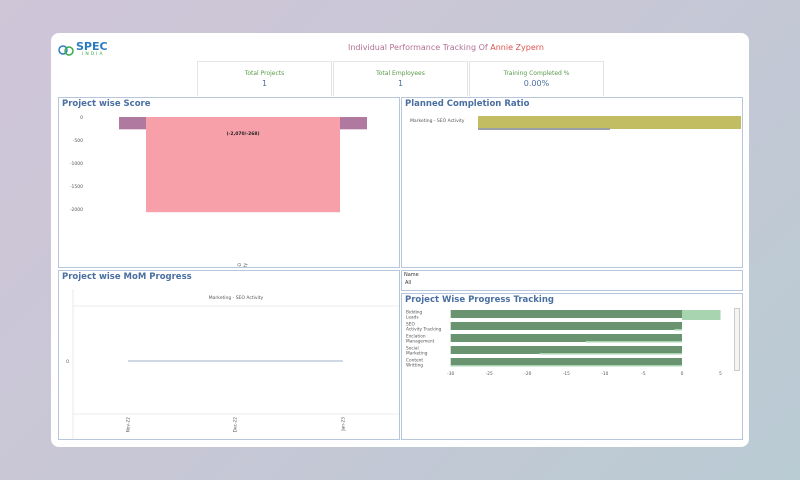  Describe the element at coordinates (243, 165) in the screenshot. I see `score-bar` at that location.